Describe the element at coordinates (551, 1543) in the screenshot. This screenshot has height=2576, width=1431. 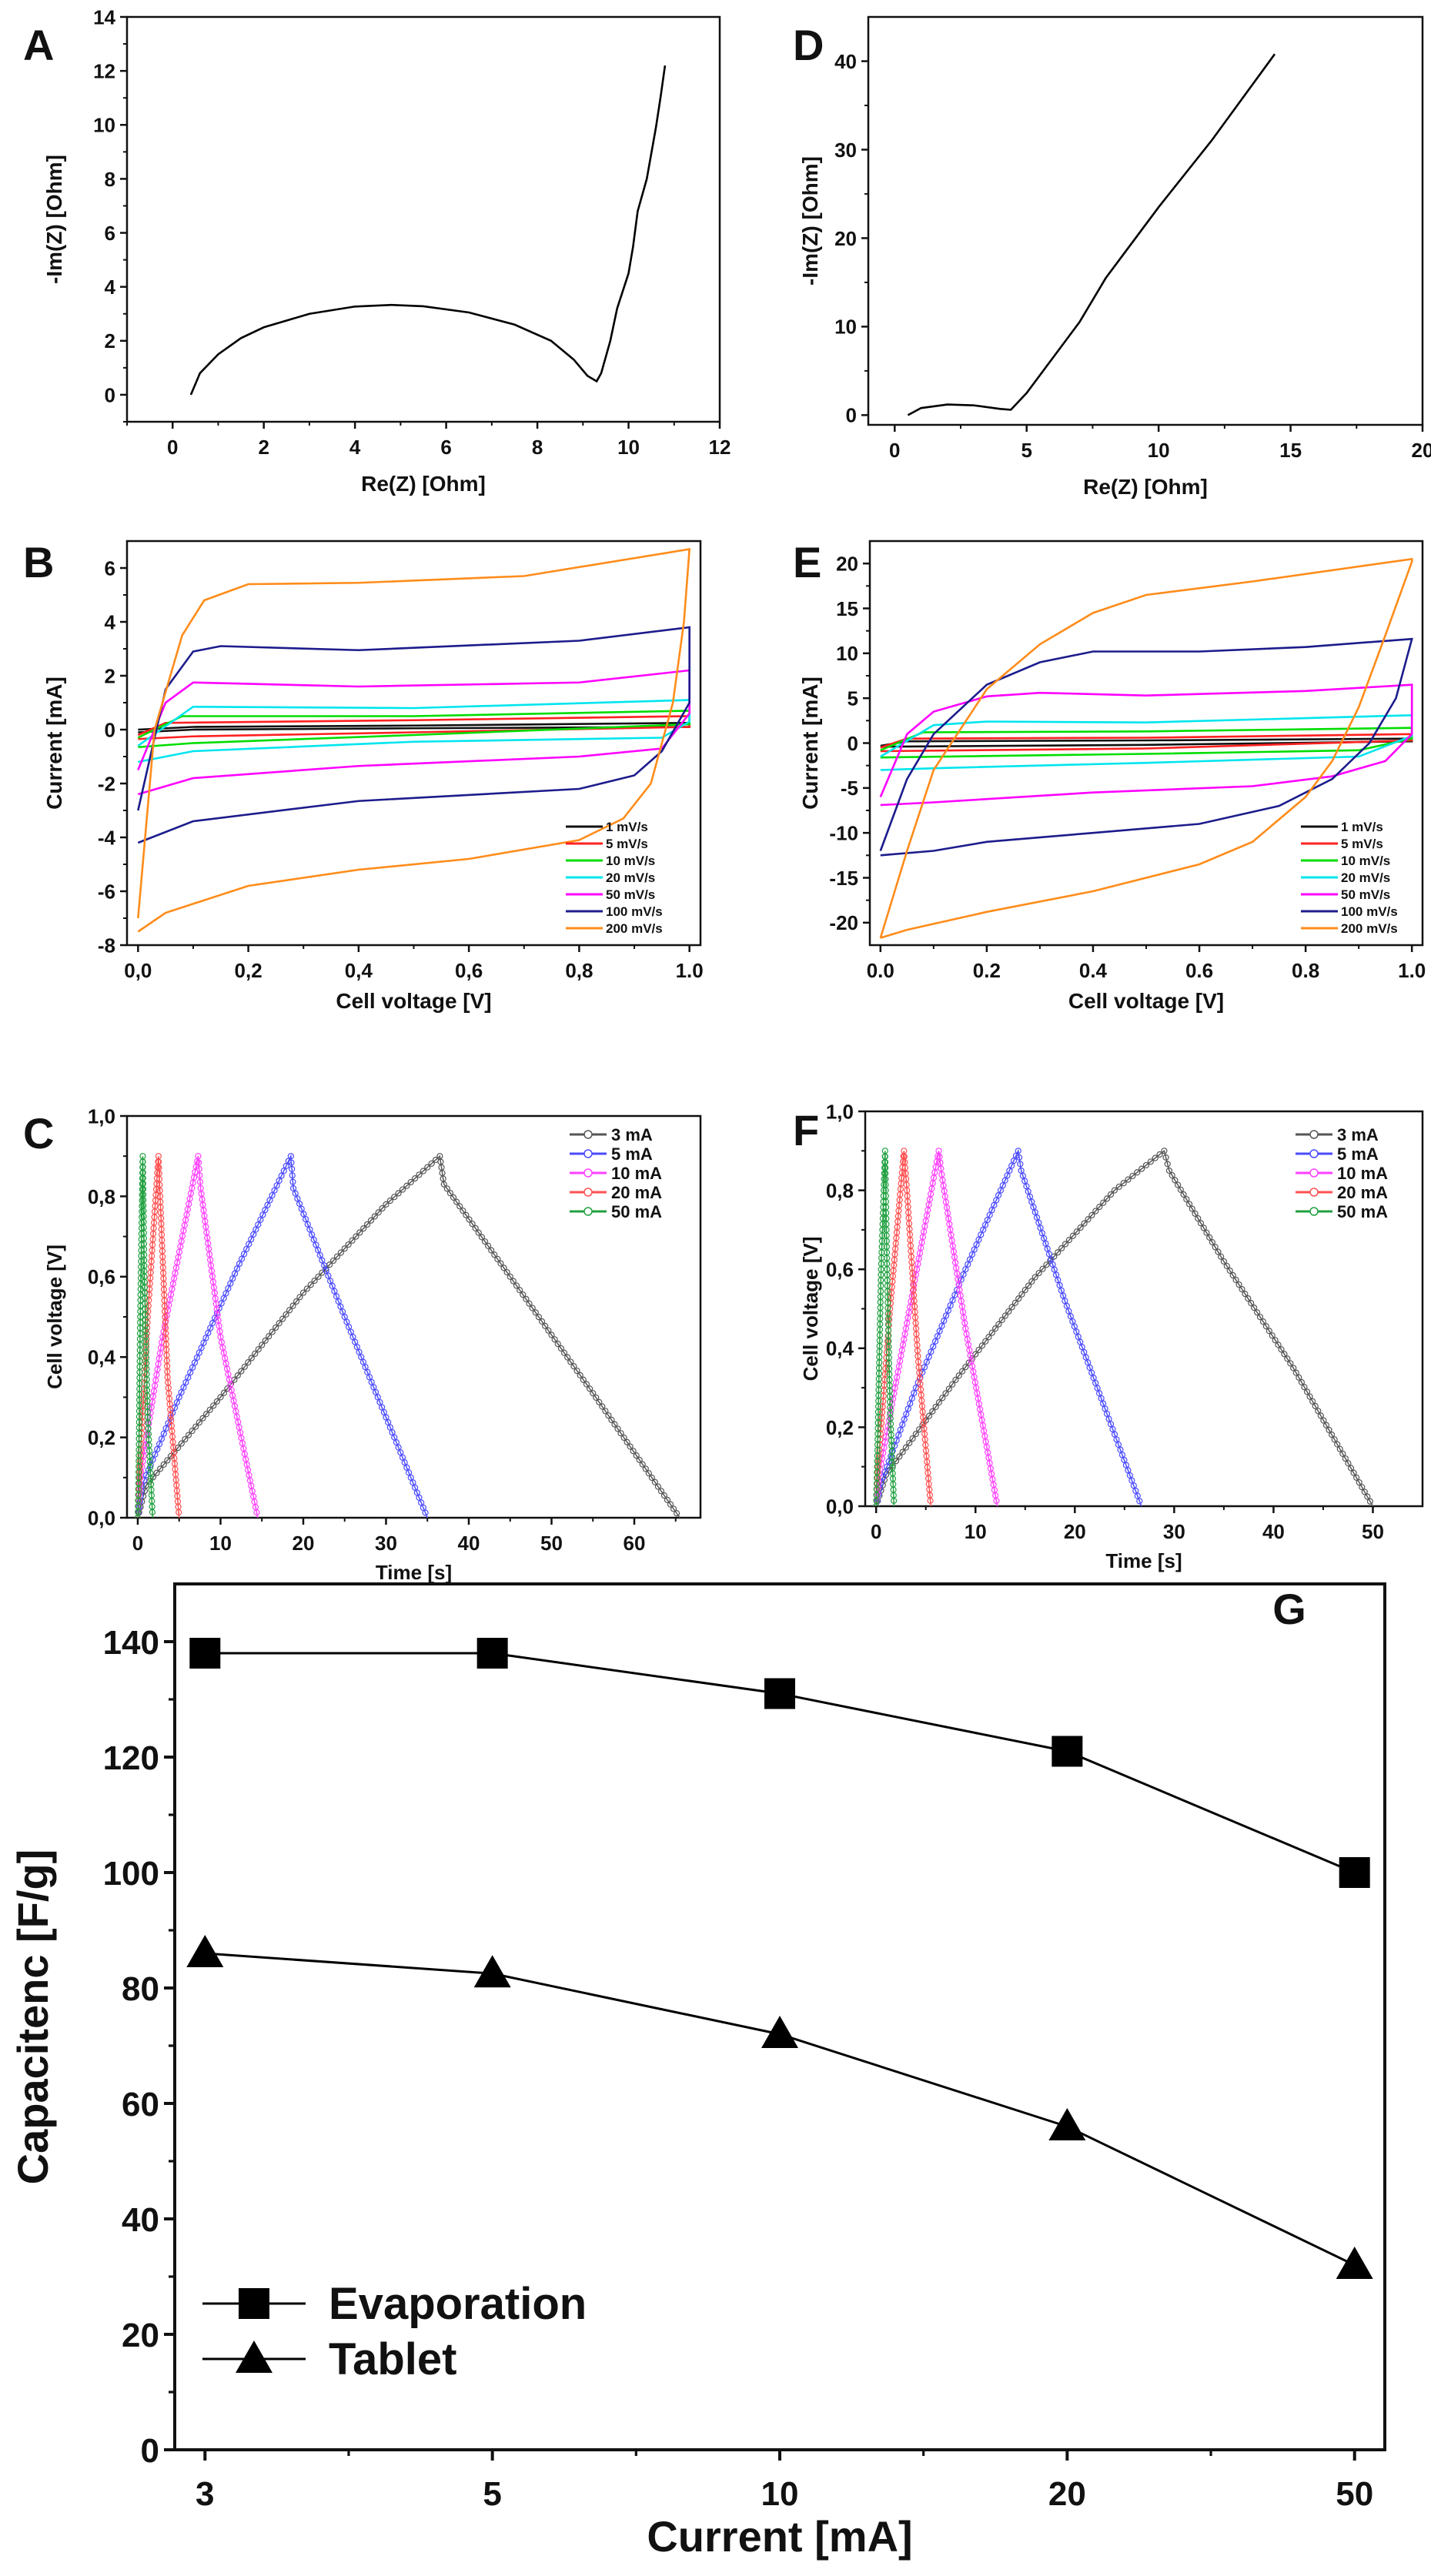
I see `x-tick-label: 50` at that location.